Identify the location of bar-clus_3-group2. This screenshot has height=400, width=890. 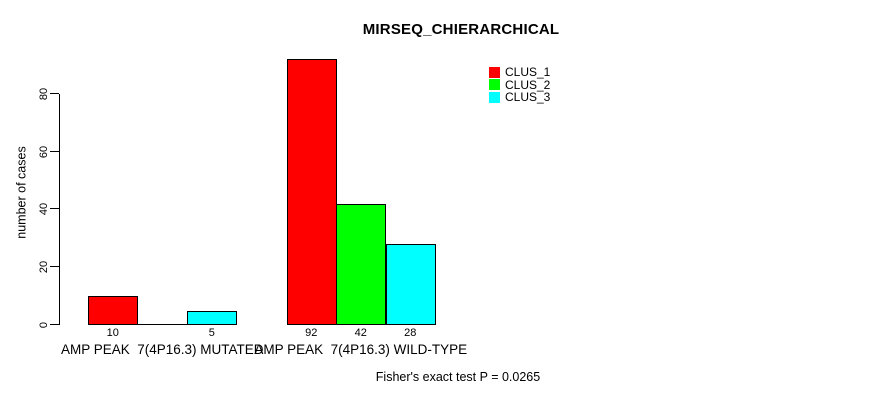
(410, 284).